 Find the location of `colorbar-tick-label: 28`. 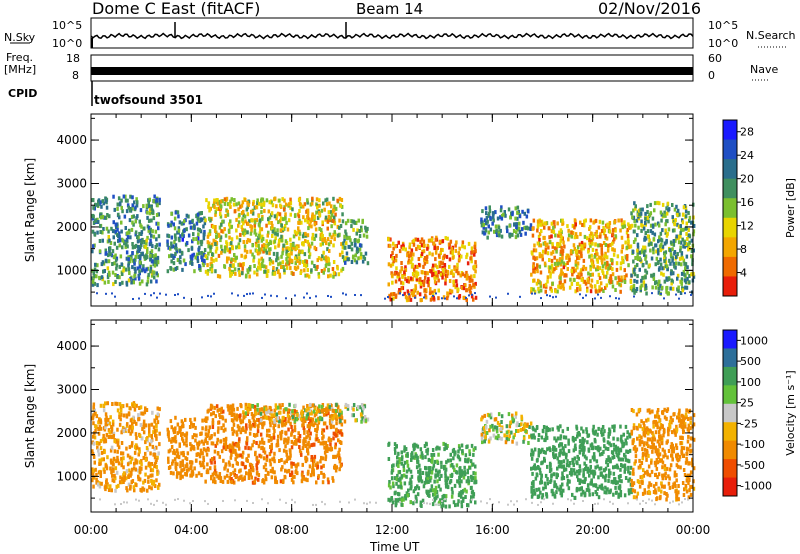

colorbar-tick-label: 28 is located at coordinates (747, 132).